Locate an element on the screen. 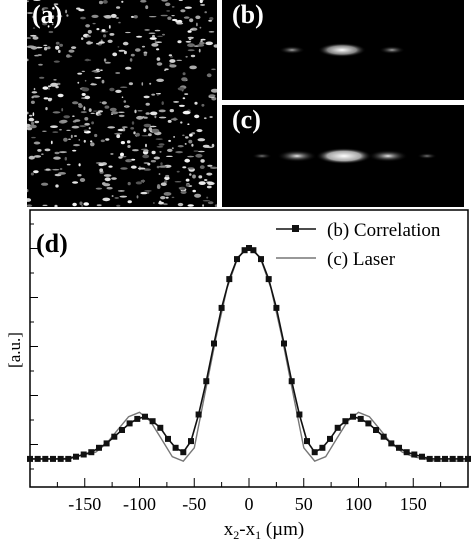 The image size is (474, 546). panel-a-label: (a) is located at coordinates (47, 14).